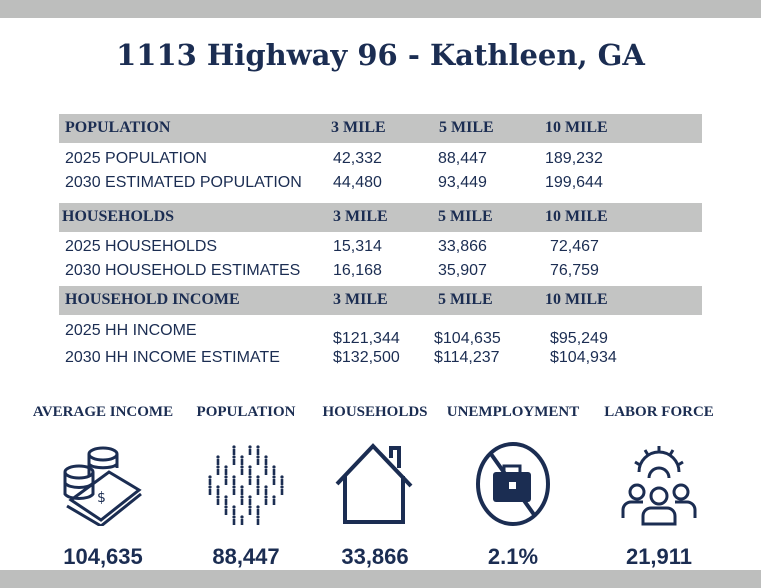  Describe the element at coordinates (513, 412) in the screenshot. I see `stat-label: UNEMPLOYMENT` at that location.